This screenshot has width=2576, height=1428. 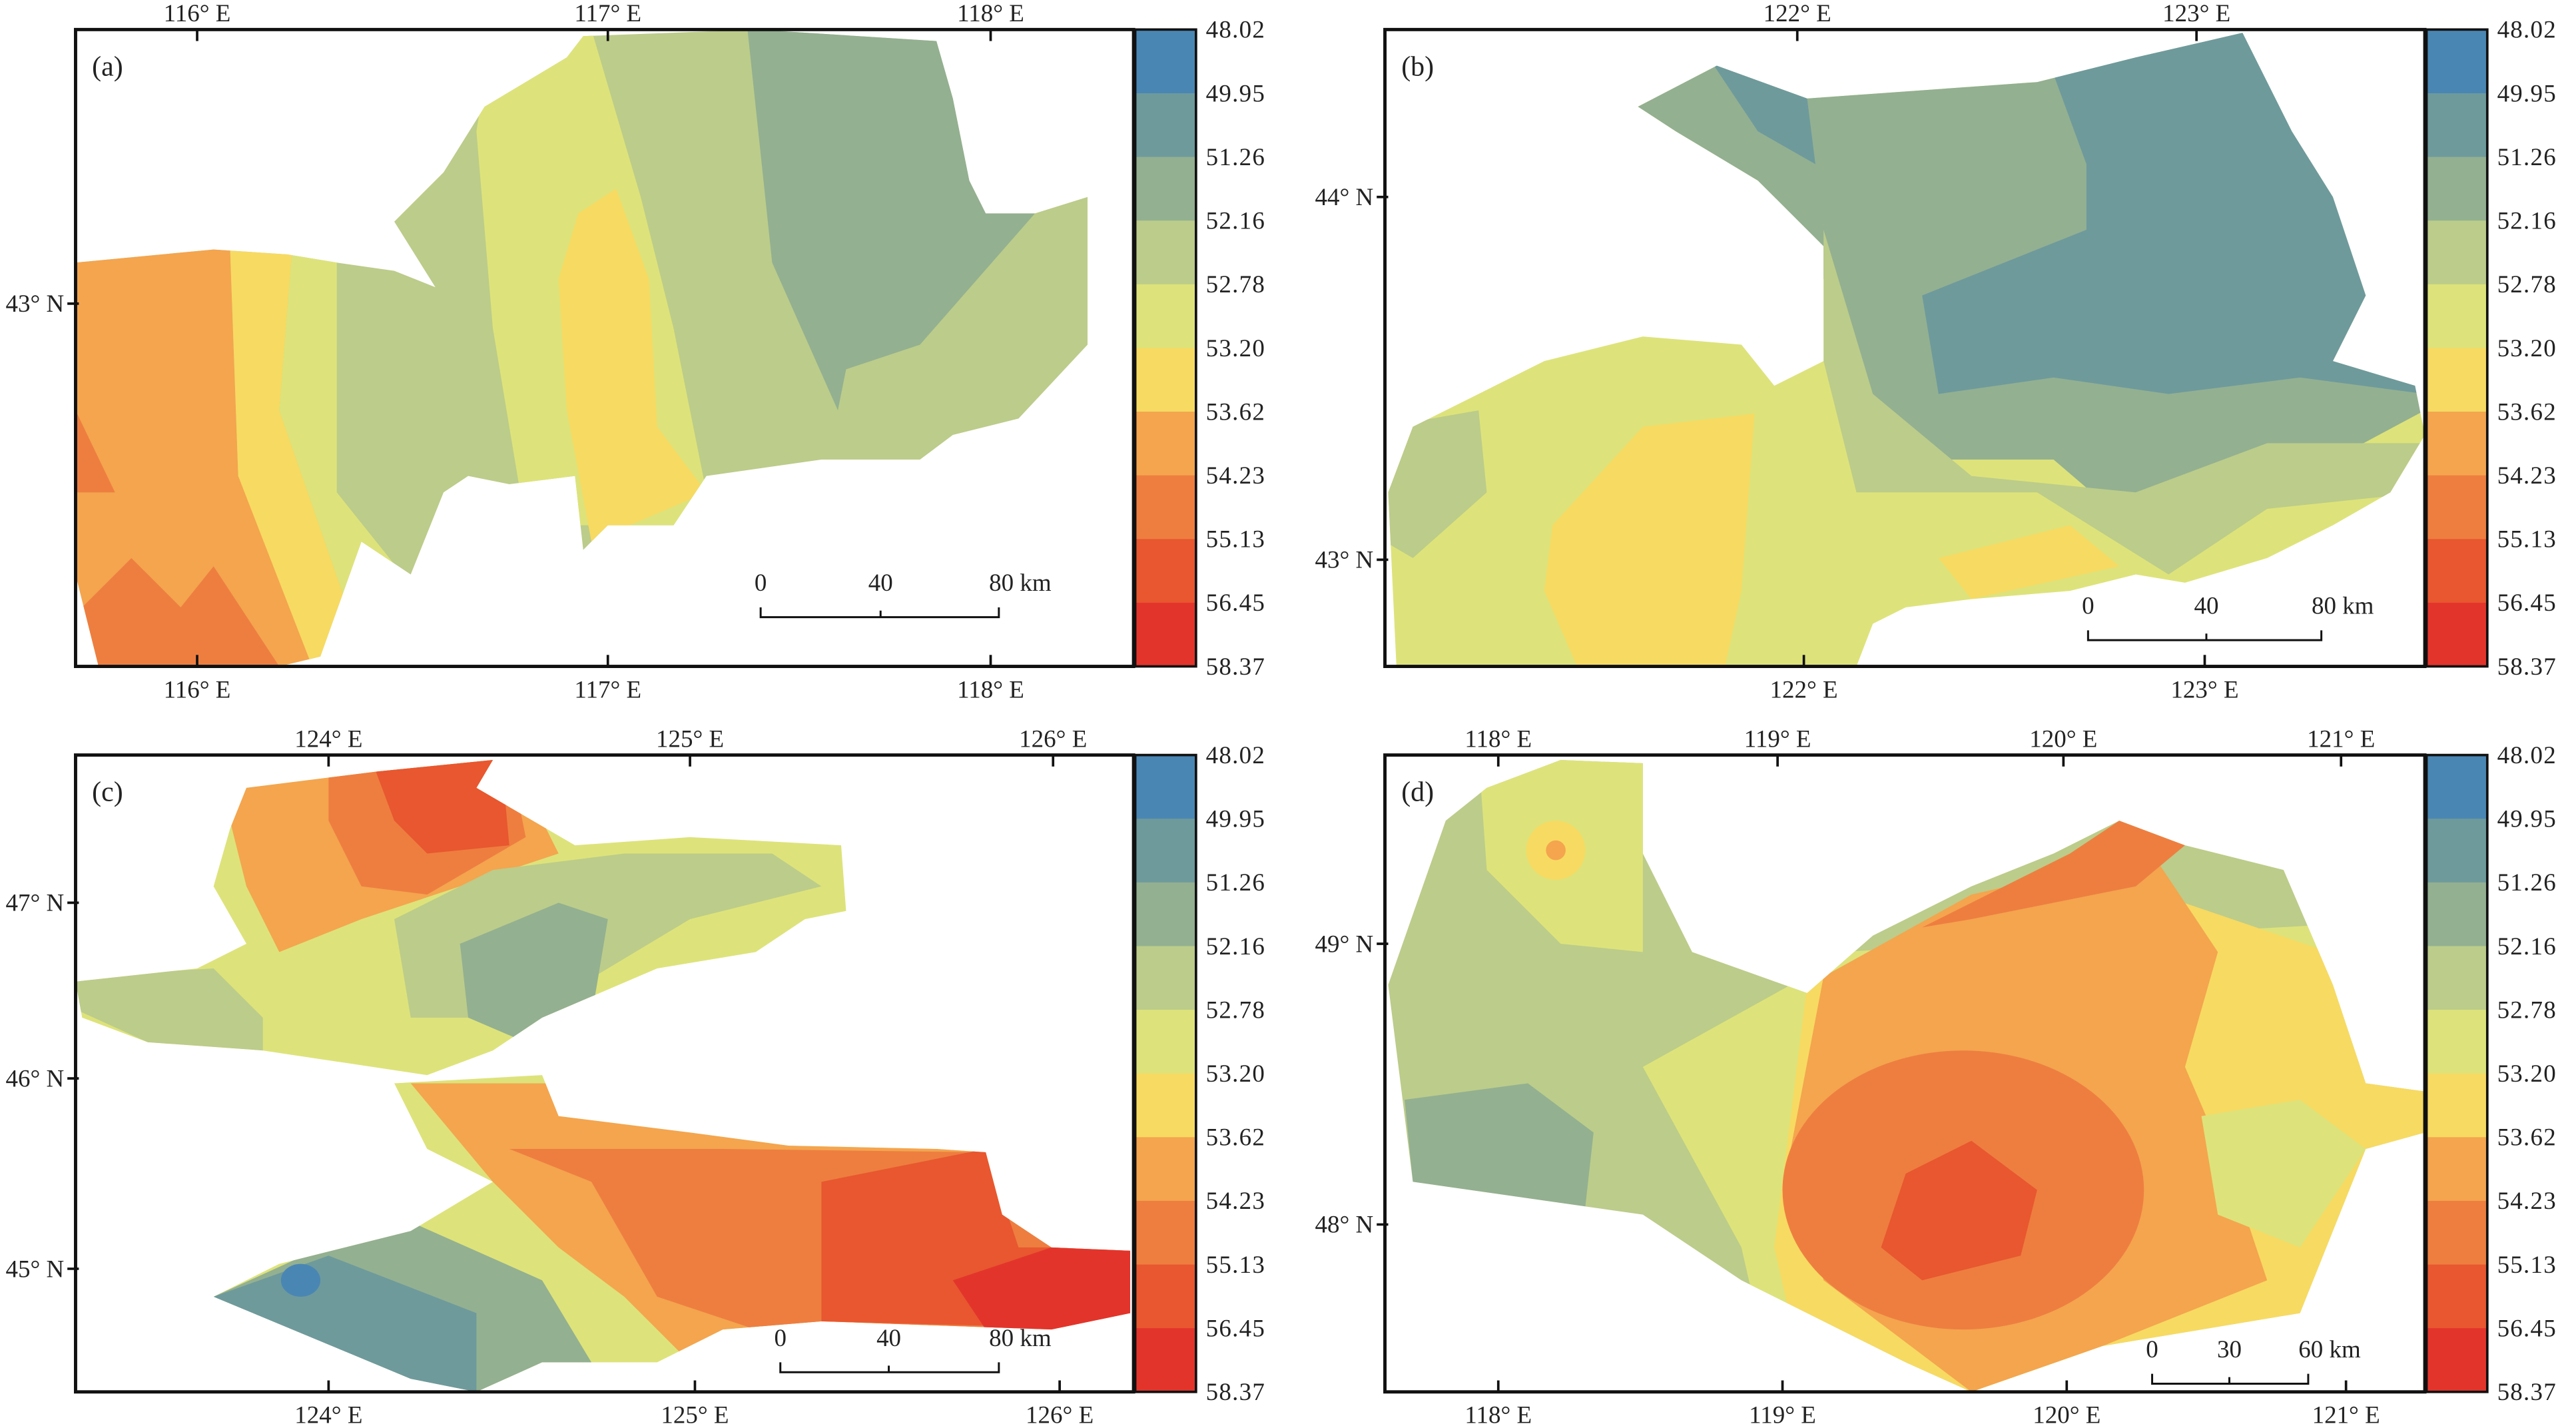 I want to click on scale-bar-label: 60 km, so click(x=2329, y=1349).